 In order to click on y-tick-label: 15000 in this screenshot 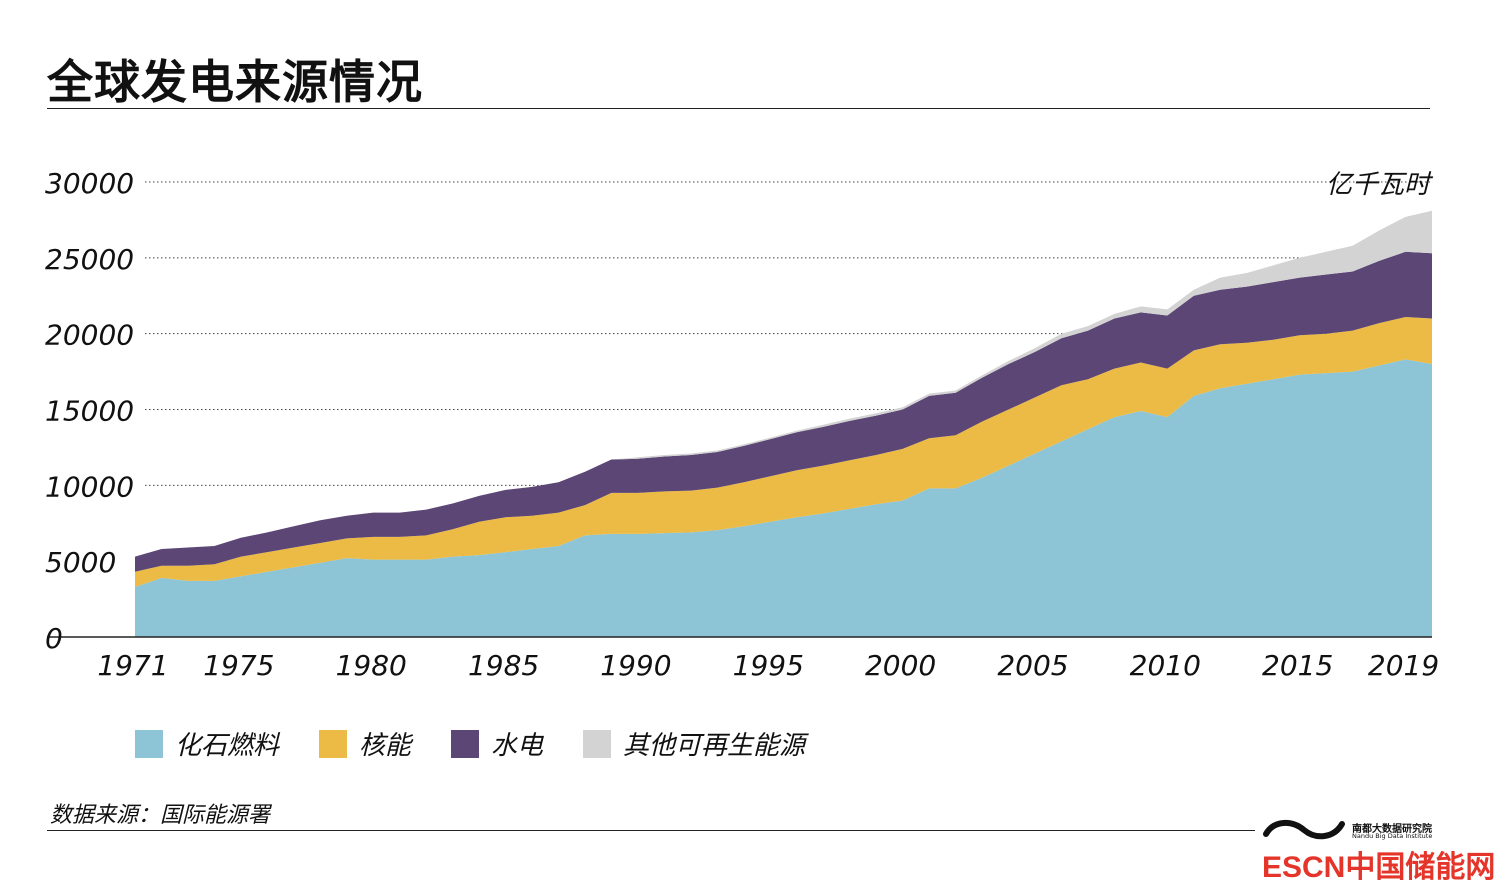, I will do `click(89, 411)`.